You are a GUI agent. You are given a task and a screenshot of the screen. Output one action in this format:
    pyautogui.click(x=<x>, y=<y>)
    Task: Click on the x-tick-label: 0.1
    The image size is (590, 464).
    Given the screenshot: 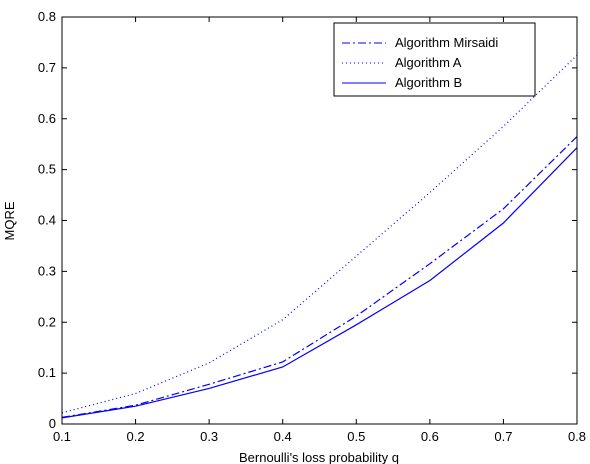 What is the action you would take?
    pyautogui.click(x=62, y=436)
    